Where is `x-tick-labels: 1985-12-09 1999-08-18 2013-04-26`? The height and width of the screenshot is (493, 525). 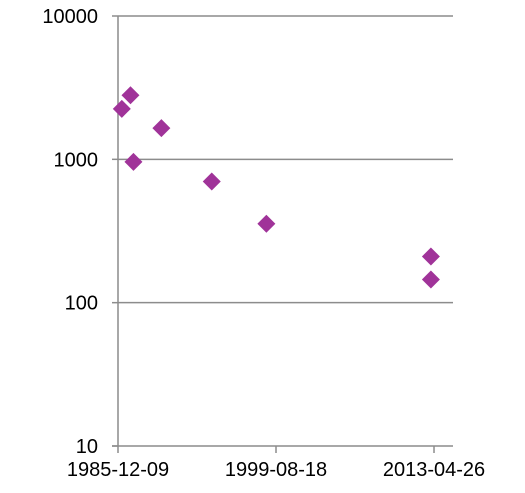 x-tick-labels: 1985-12-09 1999-08-18 2013-04-26 is located at coordinates (276, 470).